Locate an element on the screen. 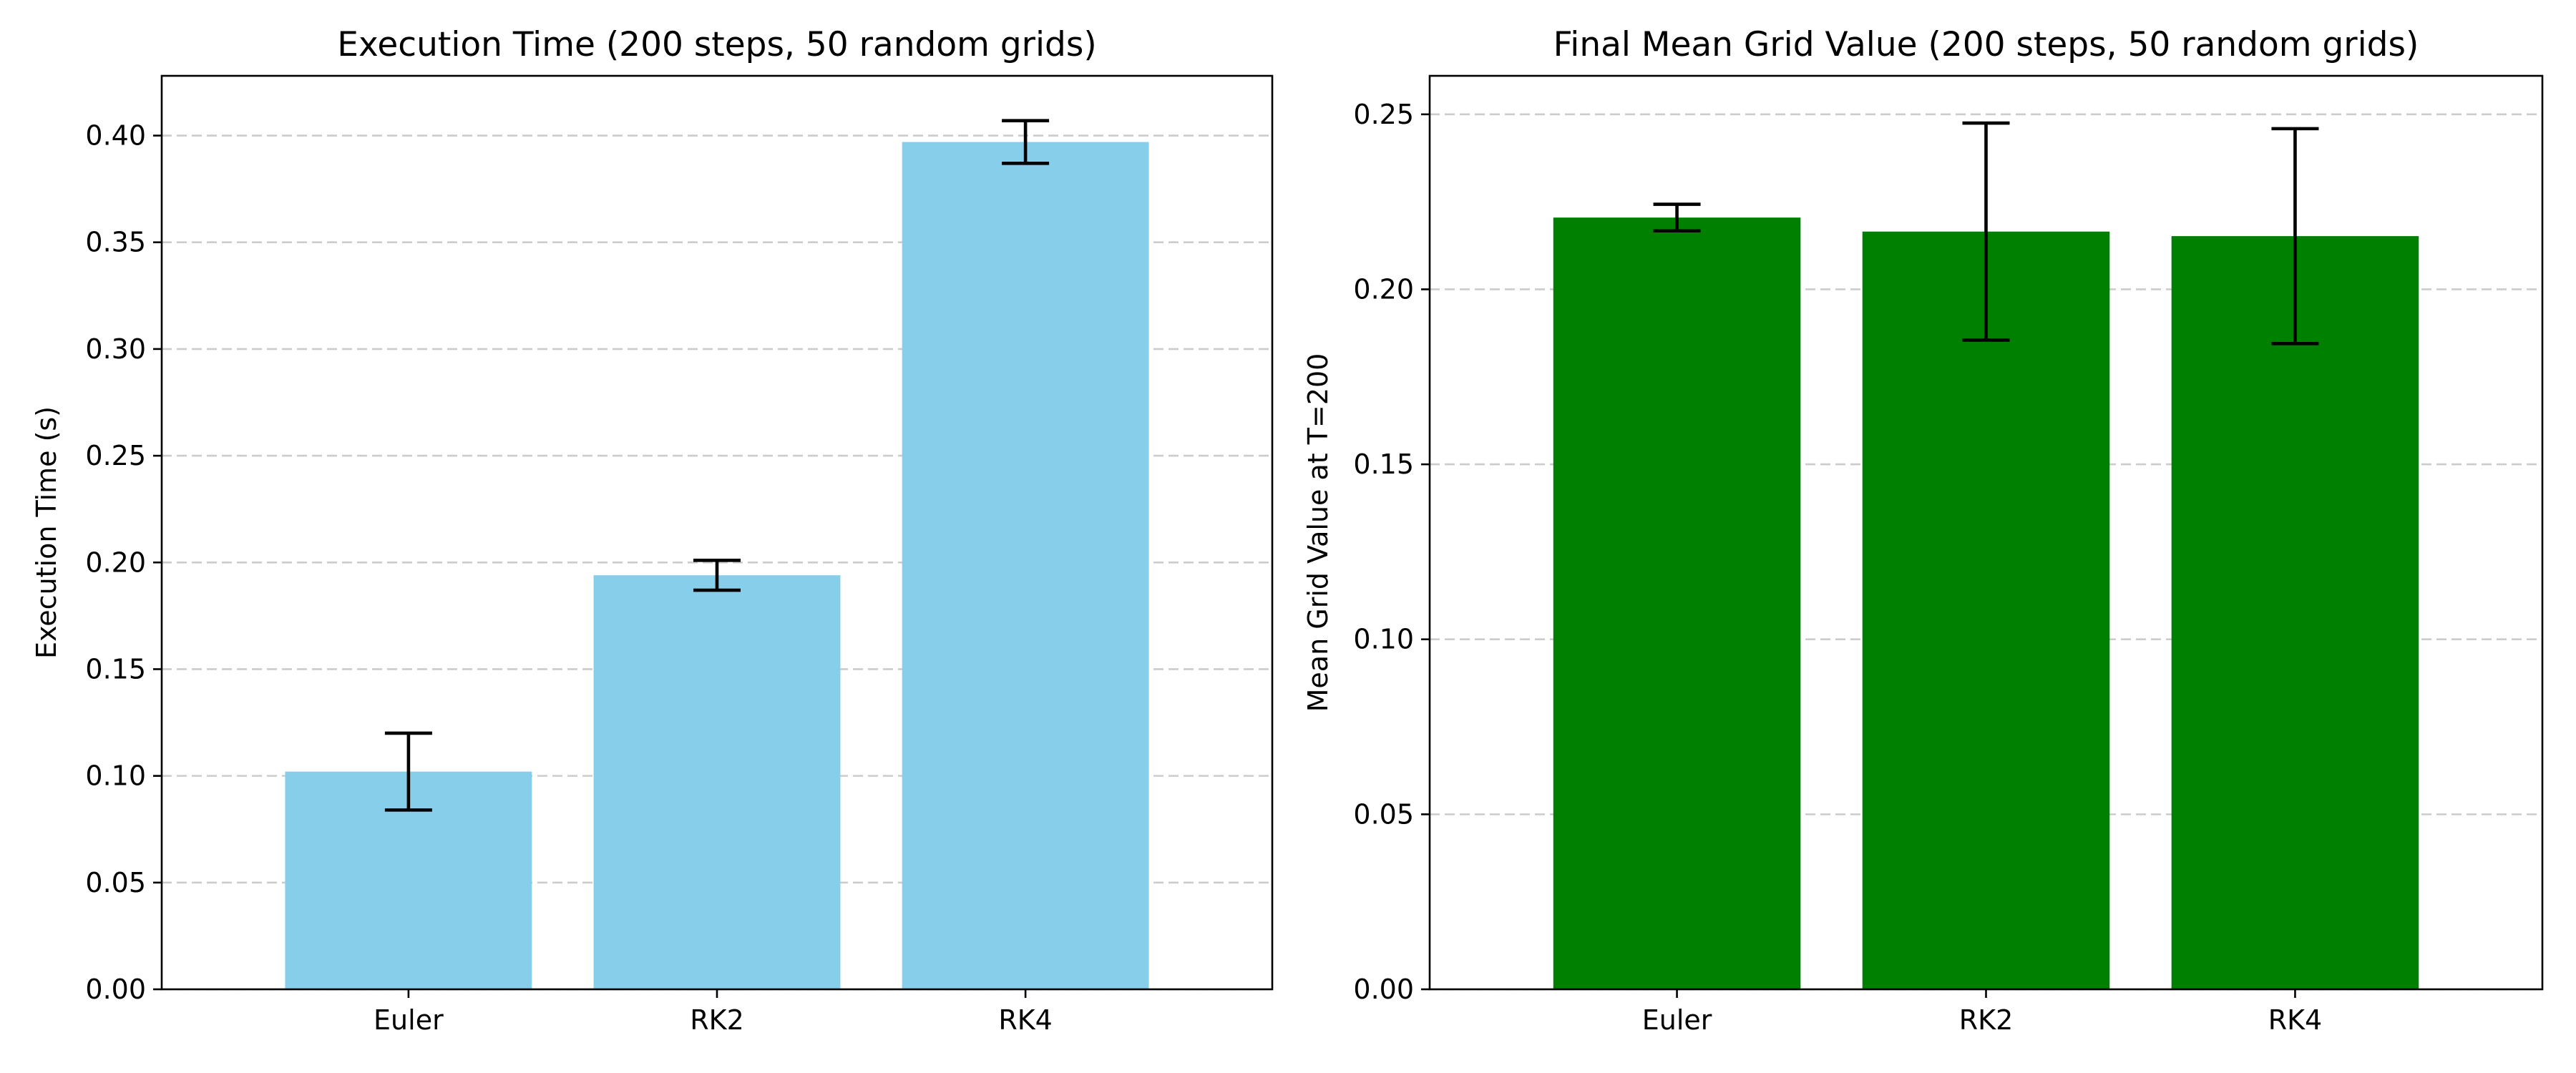  y-tick-label: 0.40 is located at coordinates (115, 136).